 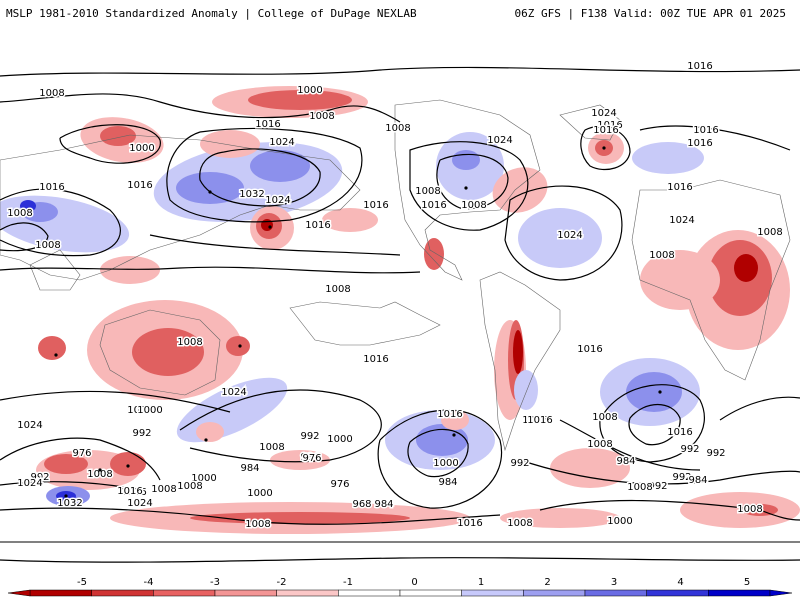 What do you see at coordinates (400, 587) in the screenshot?
I see `colorbar: -5 -4 -3 -2 -1 0 1 2 3 4 5` at bounding box center [400, 587].